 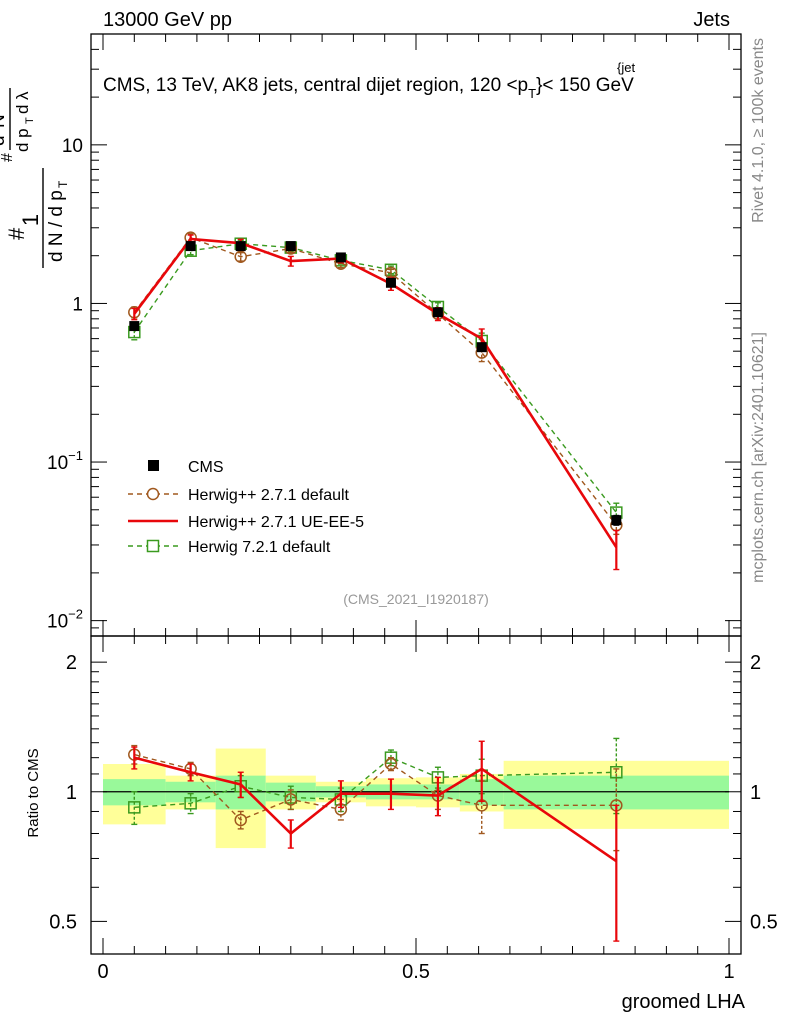 I want to click on ratio-tick-label: 2, so click(x=71, y=663).